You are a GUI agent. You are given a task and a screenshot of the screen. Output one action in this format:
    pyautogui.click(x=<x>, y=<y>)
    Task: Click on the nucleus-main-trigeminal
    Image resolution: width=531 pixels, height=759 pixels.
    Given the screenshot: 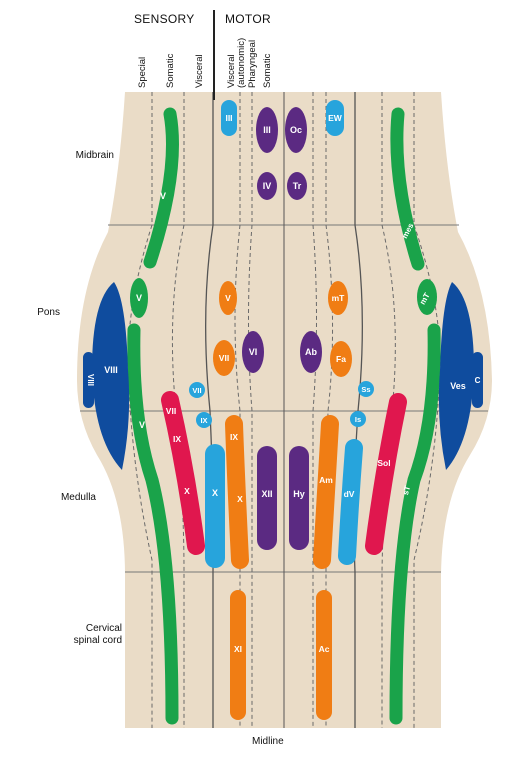 What is the action you would take?
    pyautogui.click(x=427, y=297)
    